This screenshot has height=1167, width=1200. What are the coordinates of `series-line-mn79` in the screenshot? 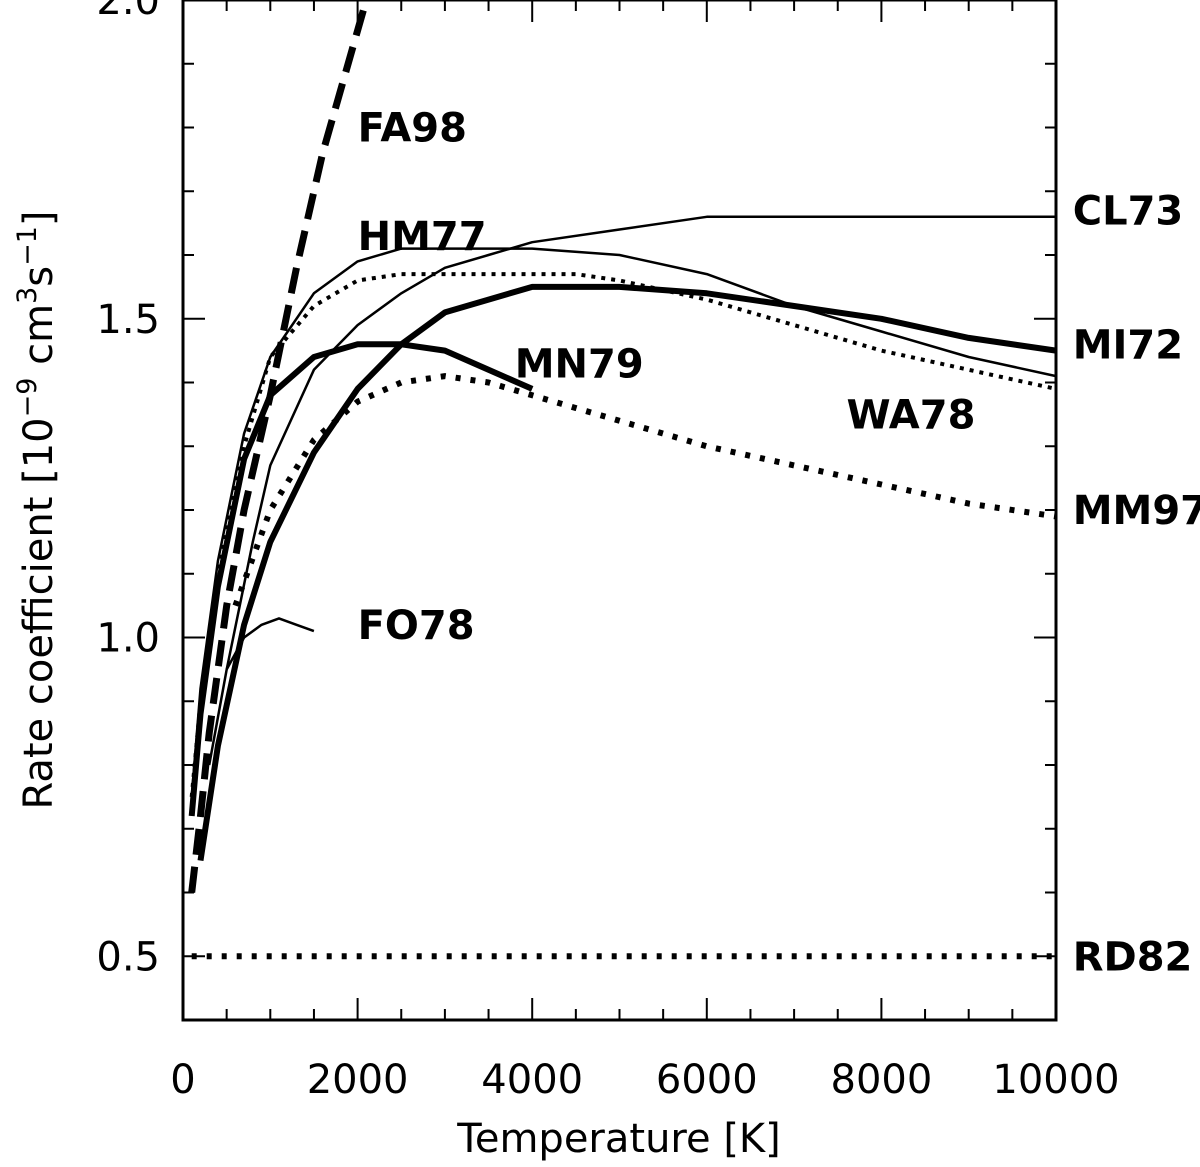 It's located at (361, 579).